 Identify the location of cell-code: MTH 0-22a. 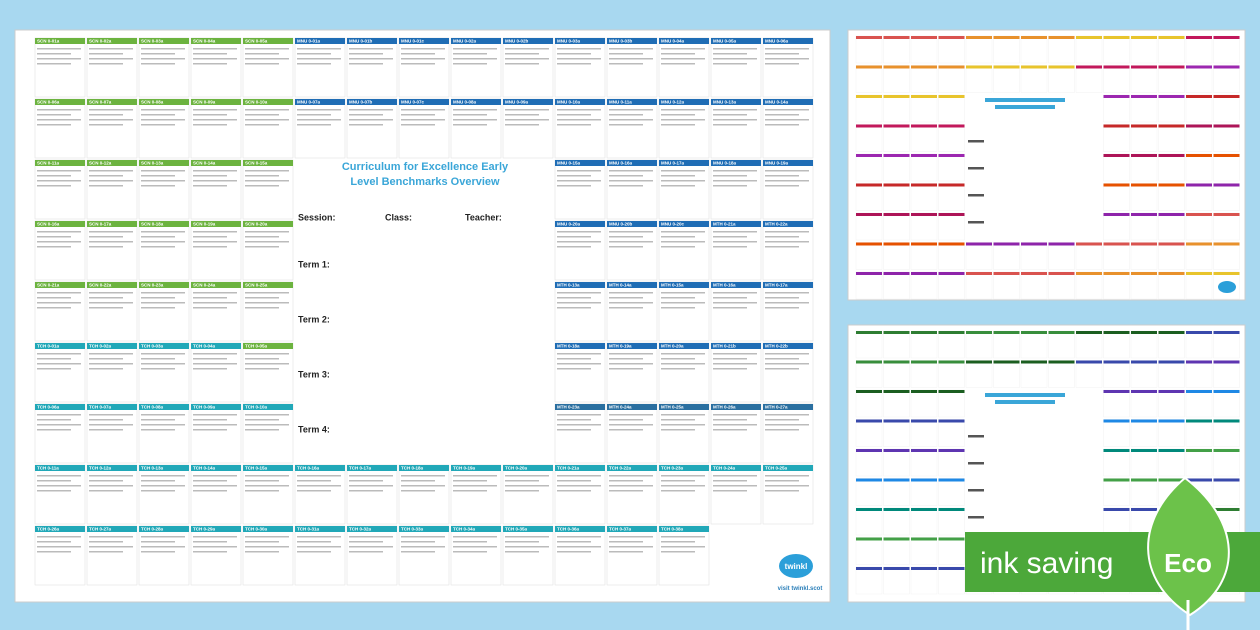
(776, 223).